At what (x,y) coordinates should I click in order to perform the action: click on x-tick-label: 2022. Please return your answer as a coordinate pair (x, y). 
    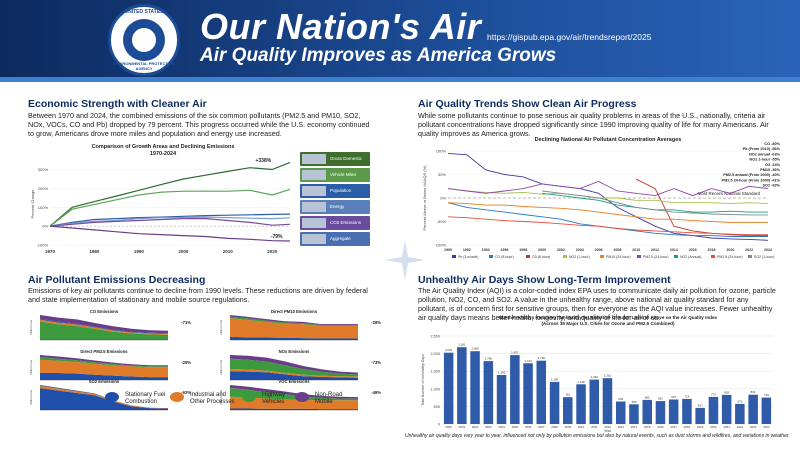
    Looking at the image, I should click on (740, 427).